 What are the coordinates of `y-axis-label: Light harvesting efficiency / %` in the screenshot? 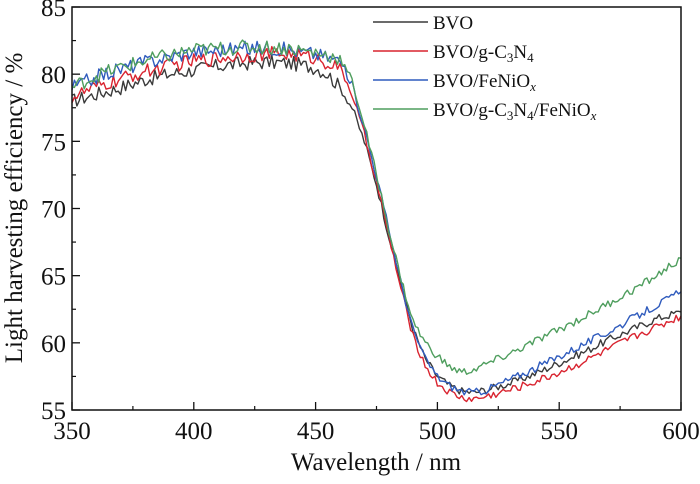 It's located at (14, 208).